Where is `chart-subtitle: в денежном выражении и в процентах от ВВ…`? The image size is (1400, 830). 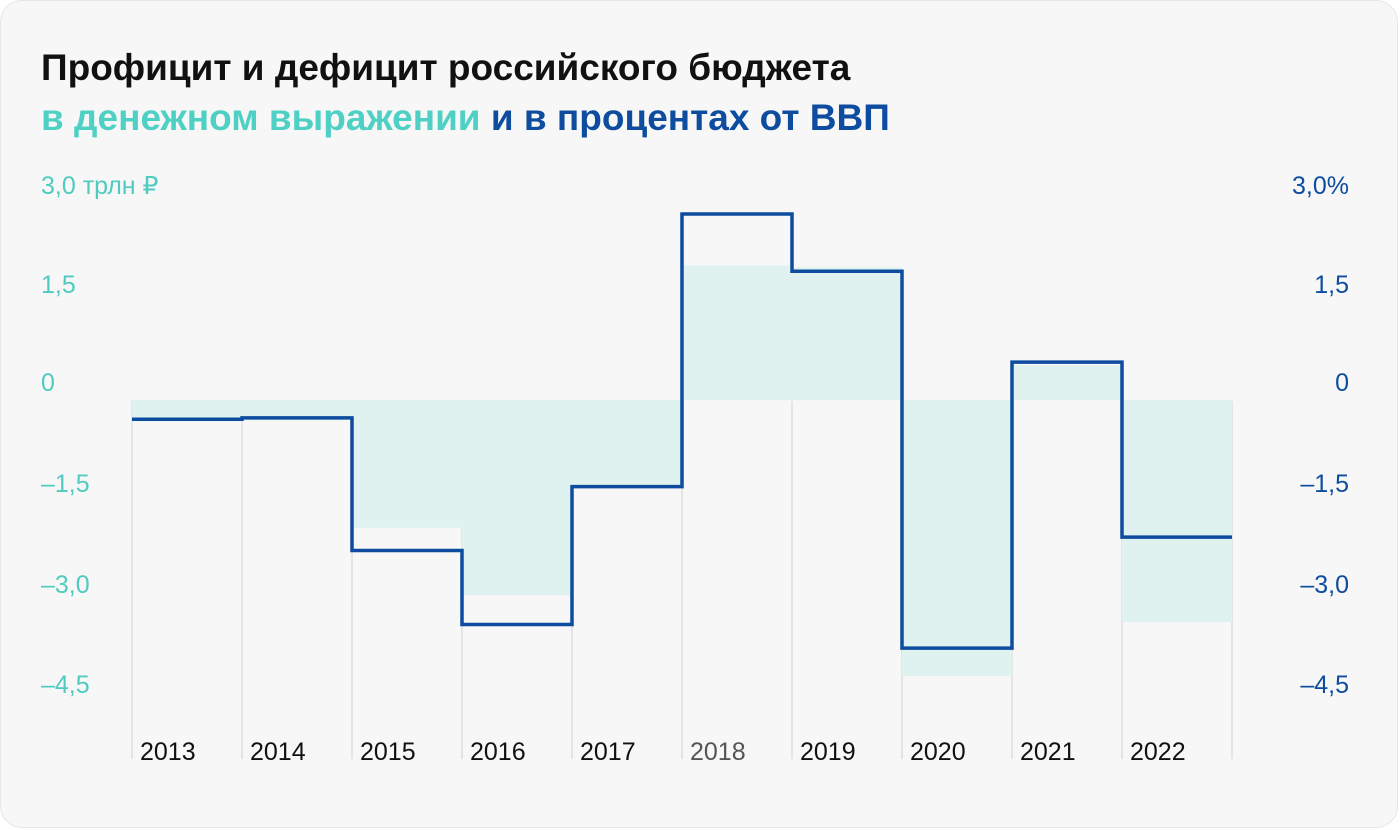 chart-subtitle: в денежном выражении и в процентах от ВВ… is located at coordinates (465, 118).